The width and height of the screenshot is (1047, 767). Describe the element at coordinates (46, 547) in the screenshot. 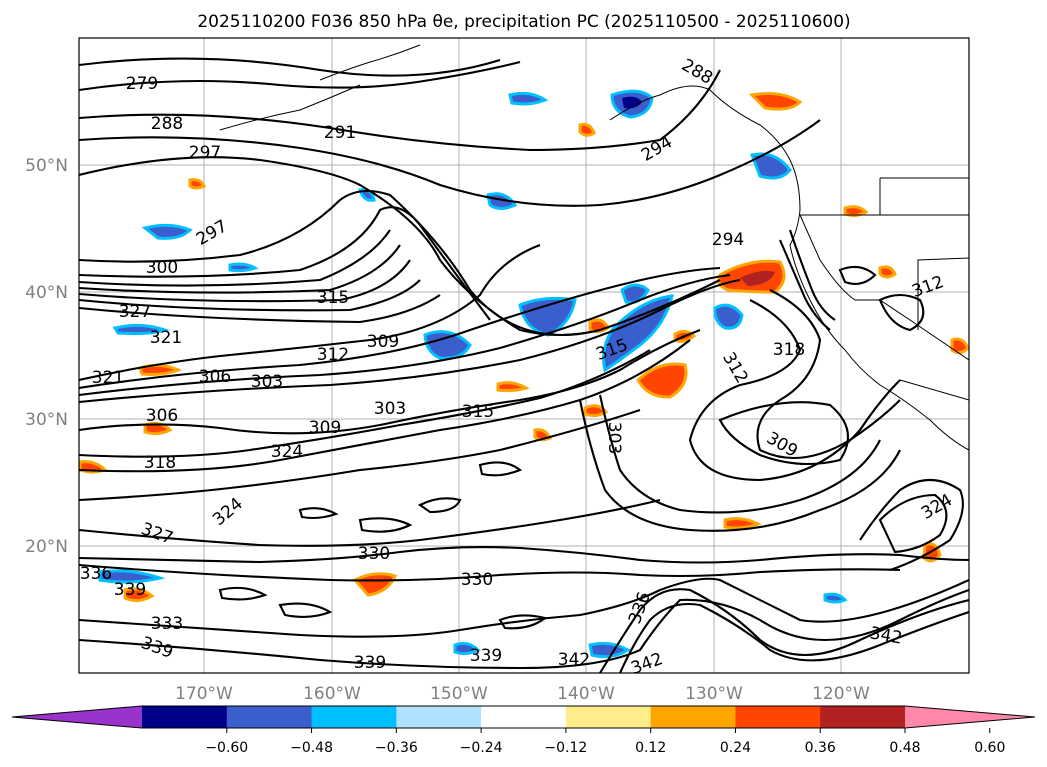

I see `lat-tick-label: 20°N` at that location.